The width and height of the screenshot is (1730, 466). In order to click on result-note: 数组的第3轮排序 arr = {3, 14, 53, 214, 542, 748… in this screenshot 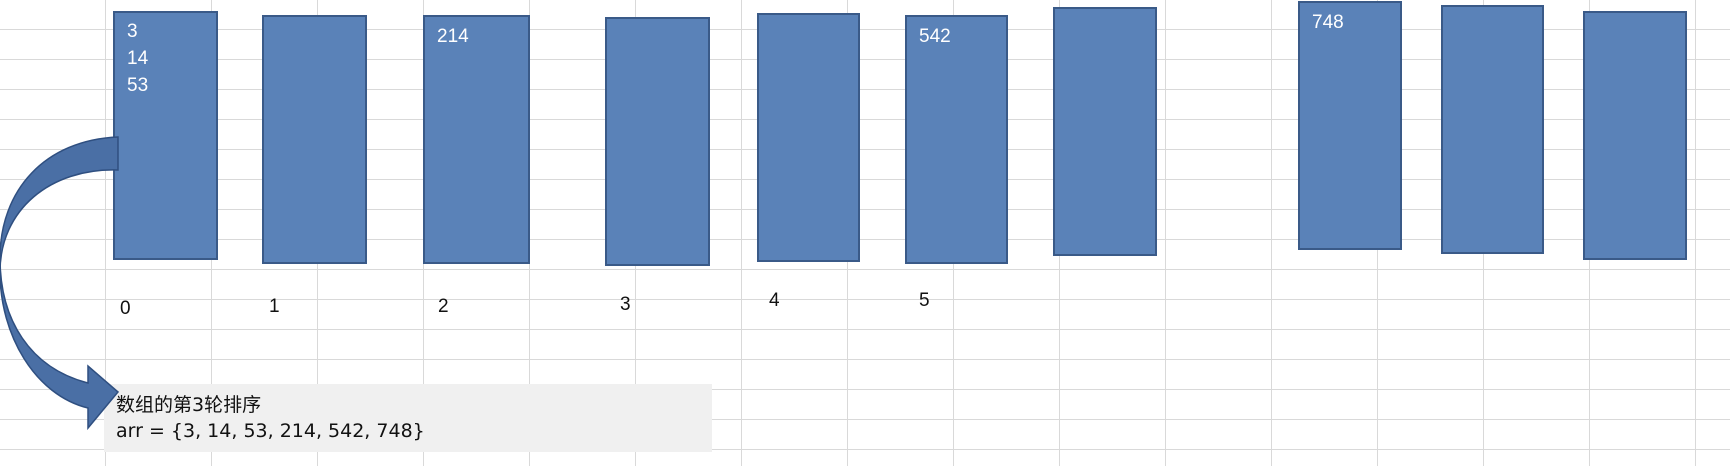, I will do `click(408, 418)`.